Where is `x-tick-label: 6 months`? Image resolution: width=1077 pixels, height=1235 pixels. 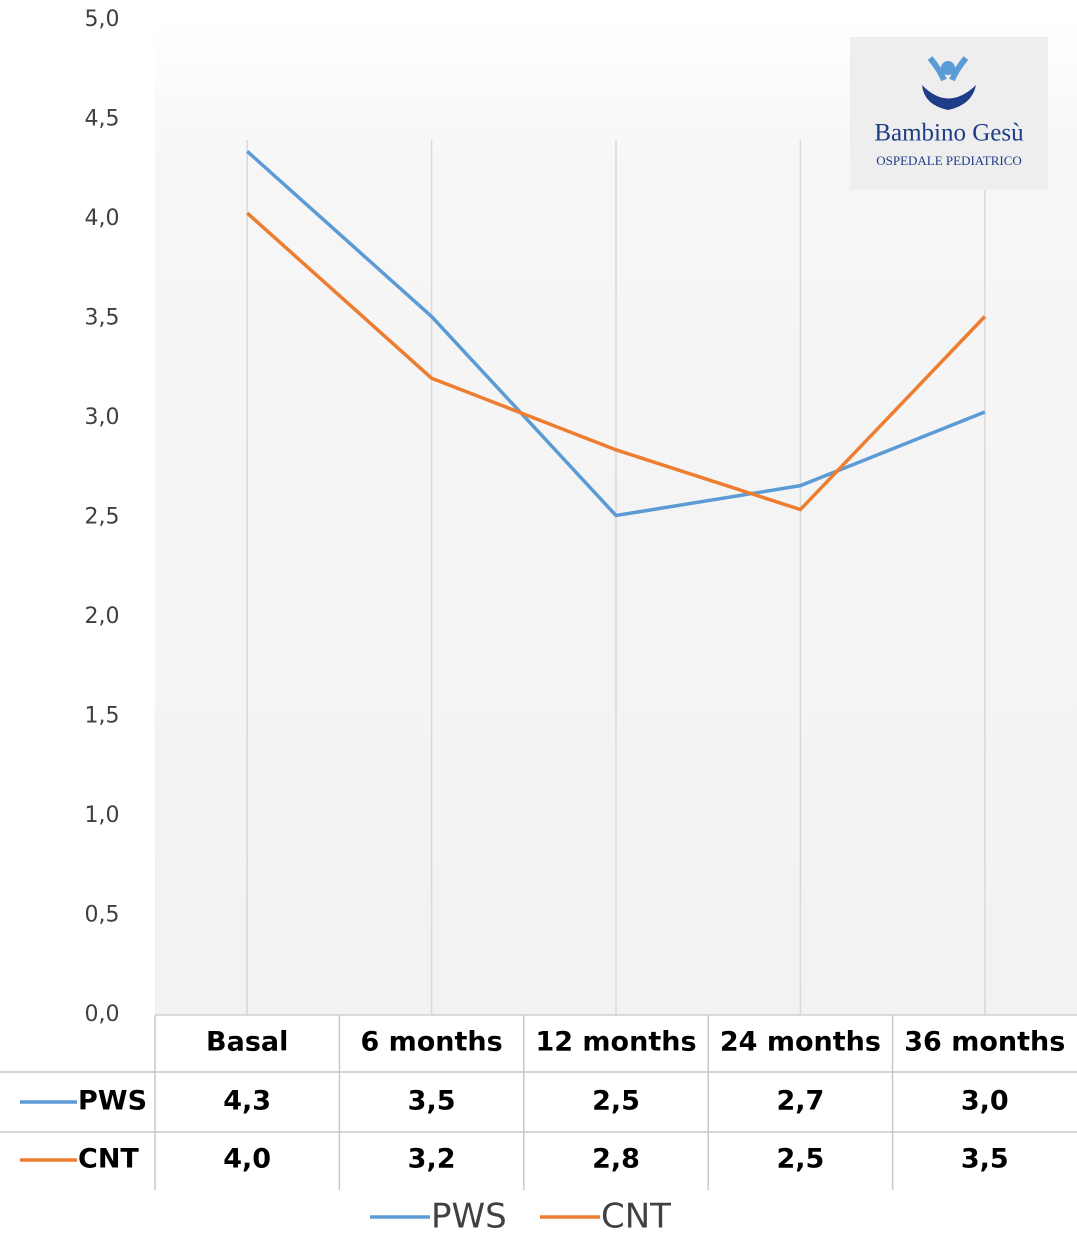 x-tick-label: 6 months is located at coordinates (431, 1042).